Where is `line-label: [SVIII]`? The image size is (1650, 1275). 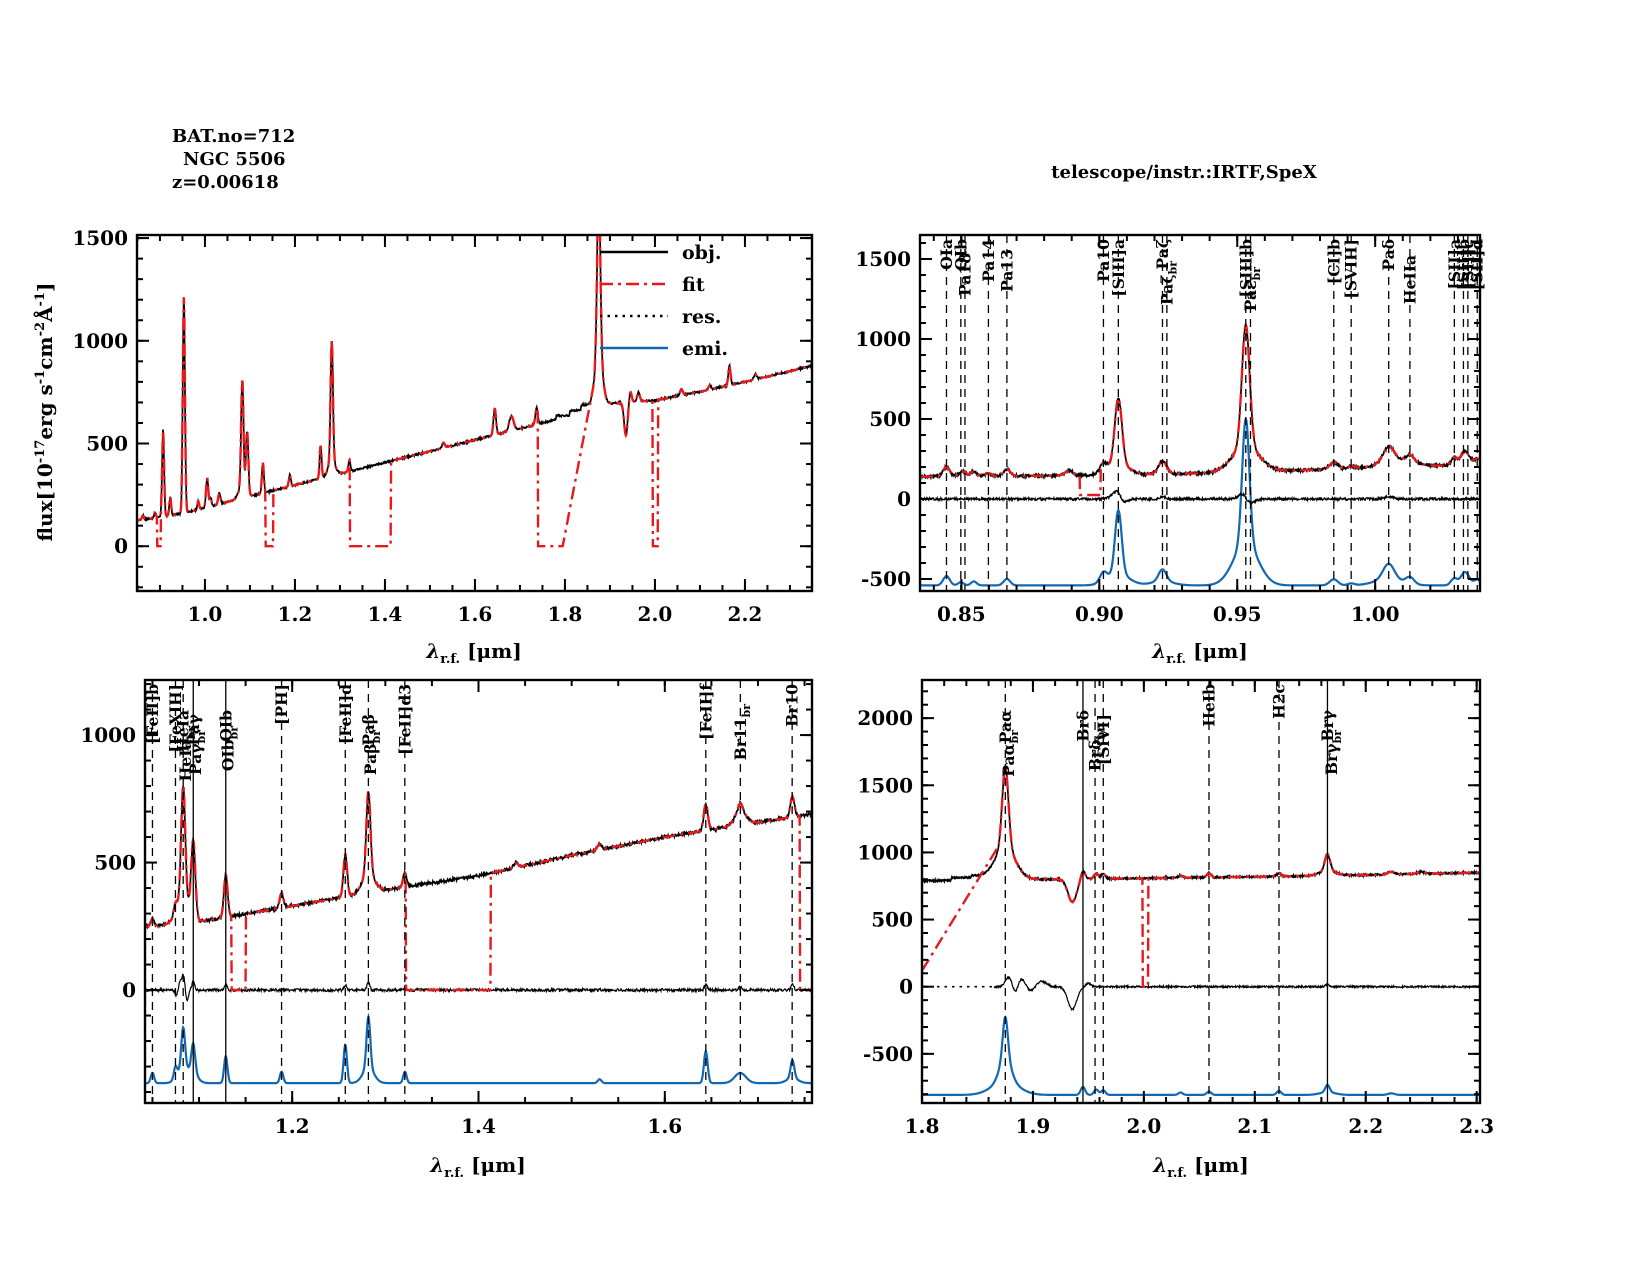
line-label: [SVIII] is located at coordinates (1351, 269).